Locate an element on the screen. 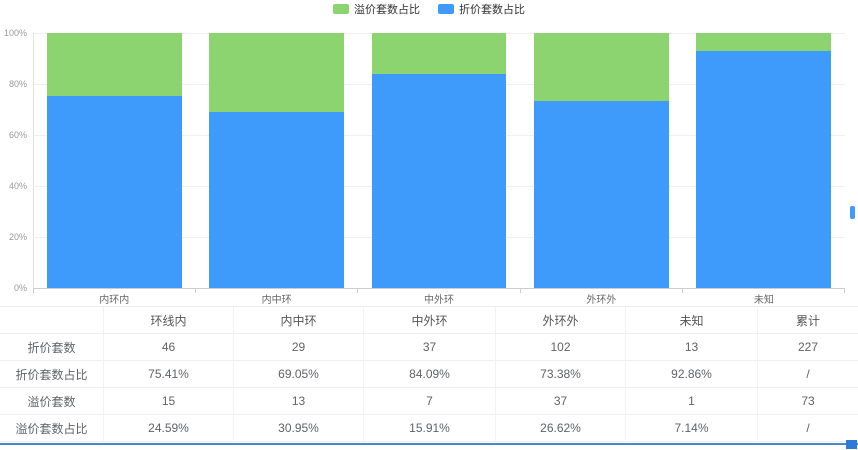  legend-item-premium: 溢价套数占比 is located at coordinates (376, 9).